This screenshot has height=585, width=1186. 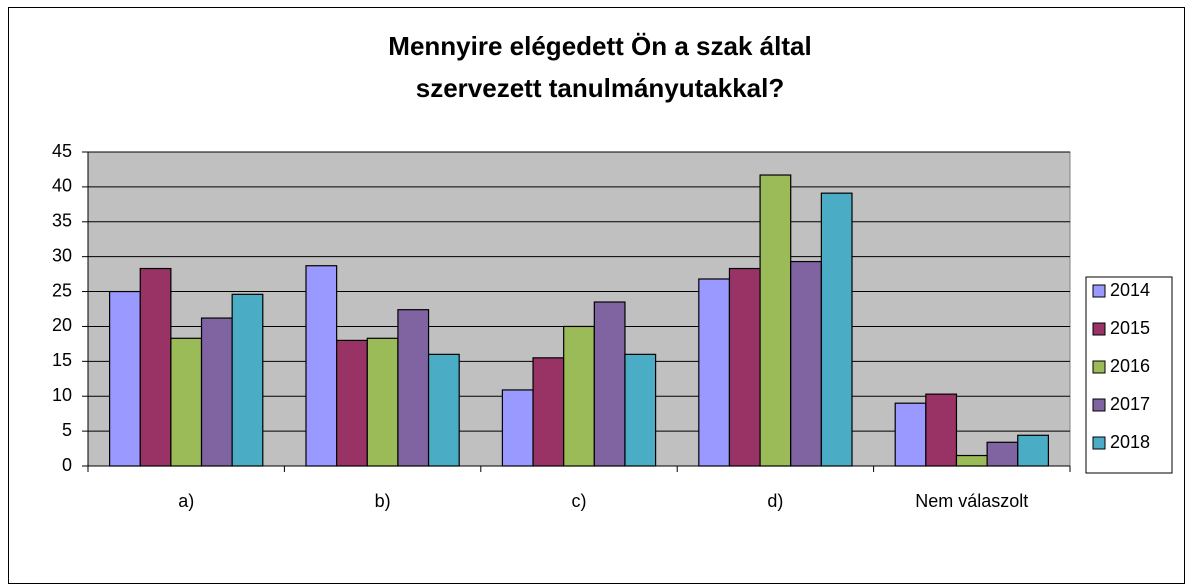 What do you see at coordinates (62, 395) in the screenshot?
I see `y-tick-label: 10` at bounding box center [62, 395].